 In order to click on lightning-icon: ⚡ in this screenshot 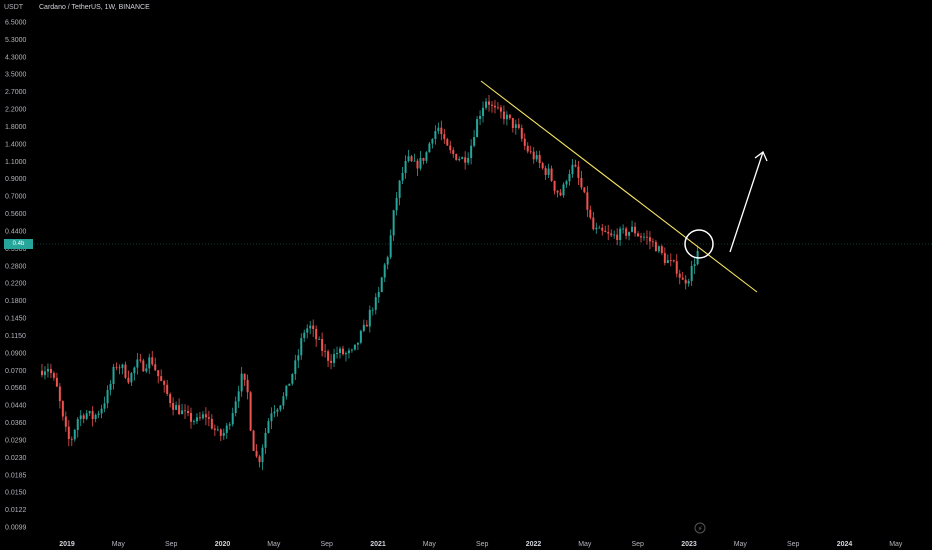, I will do `click(700, 528)`.